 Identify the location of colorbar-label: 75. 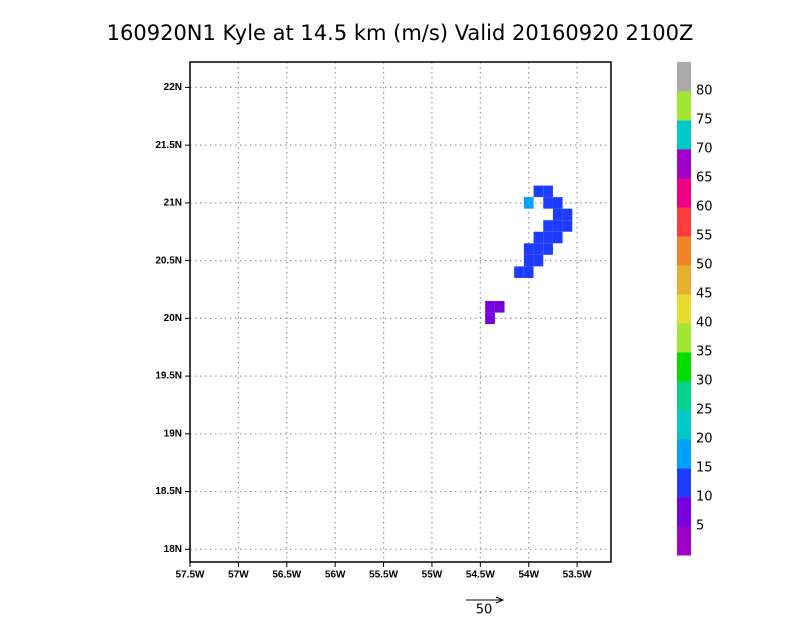
(704, 120).